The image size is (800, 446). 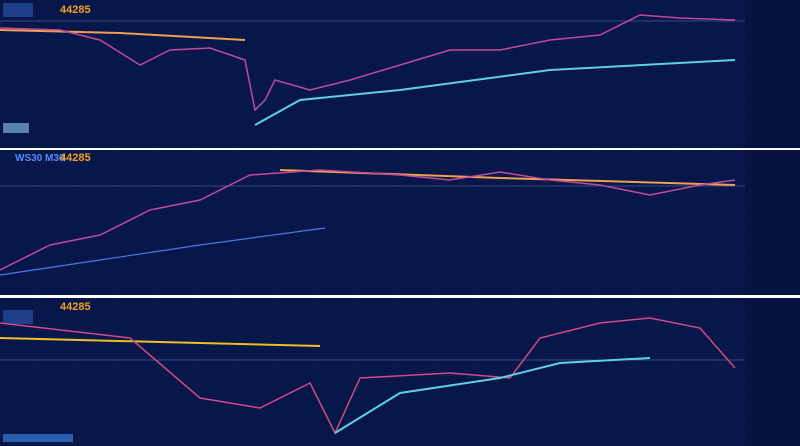 I want to click on symbol-label: WS30 M30, so click(x=40, y=158).